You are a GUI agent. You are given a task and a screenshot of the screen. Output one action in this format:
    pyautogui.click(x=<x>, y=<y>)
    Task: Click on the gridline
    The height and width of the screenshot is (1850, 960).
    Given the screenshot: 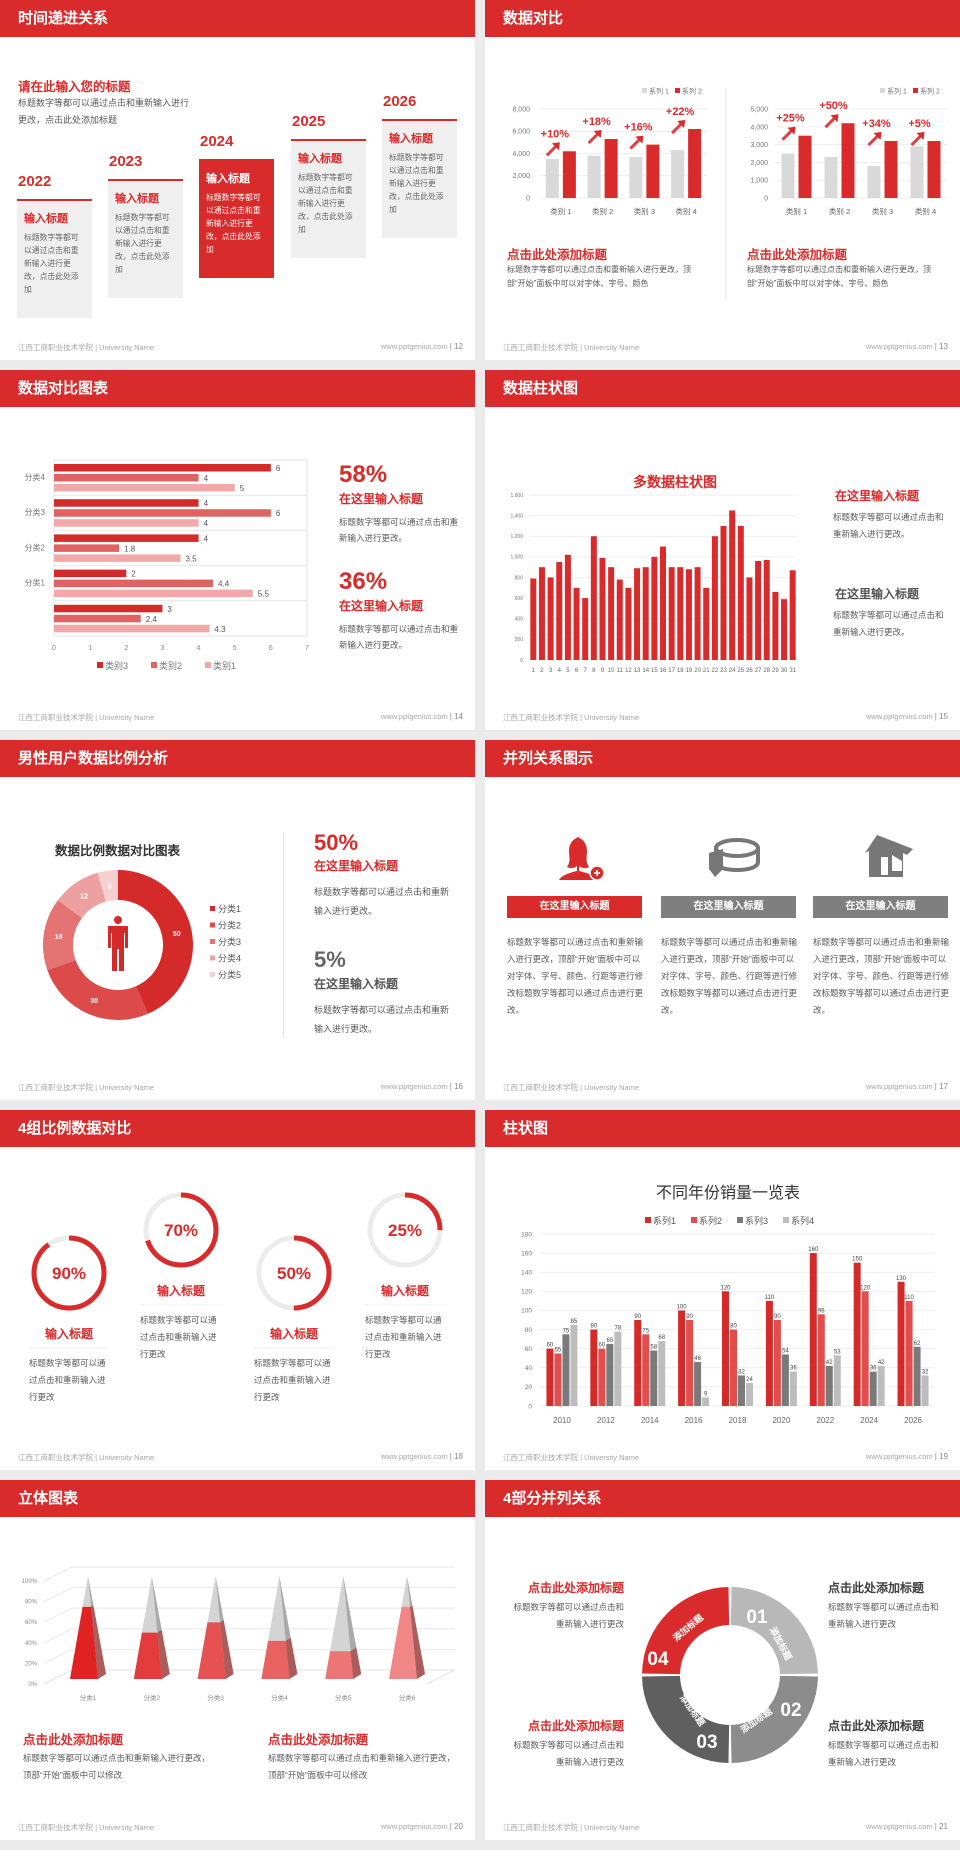 What is the action you would take?
    pyautogui.click(x=249, y=1636)
    